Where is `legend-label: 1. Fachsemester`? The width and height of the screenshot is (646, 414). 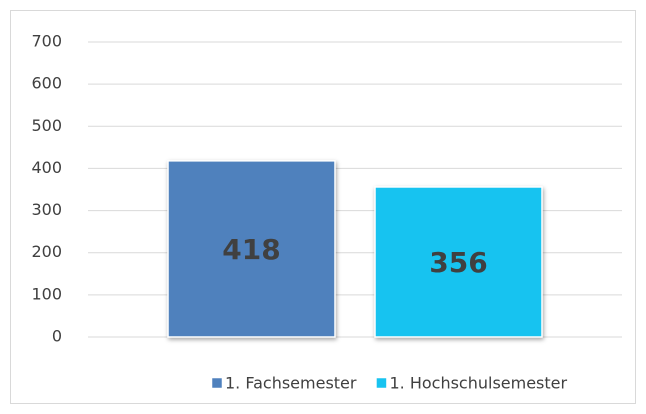
legend-label: 1. Fachsemester is located at coordinates (291, 383).